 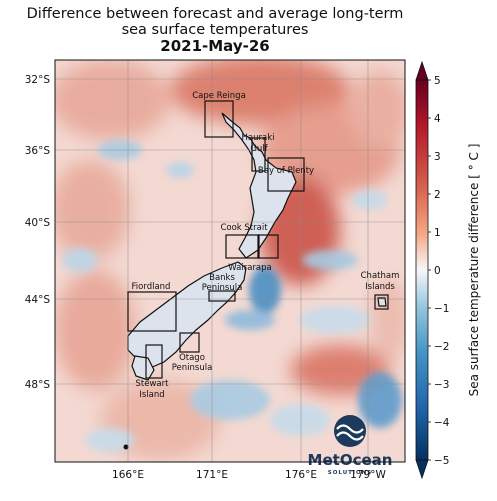 What do you see at coordinates (442, 423) in the screenshot?
I see `colorbar-tick: −4` at bounding box center [442, 423].